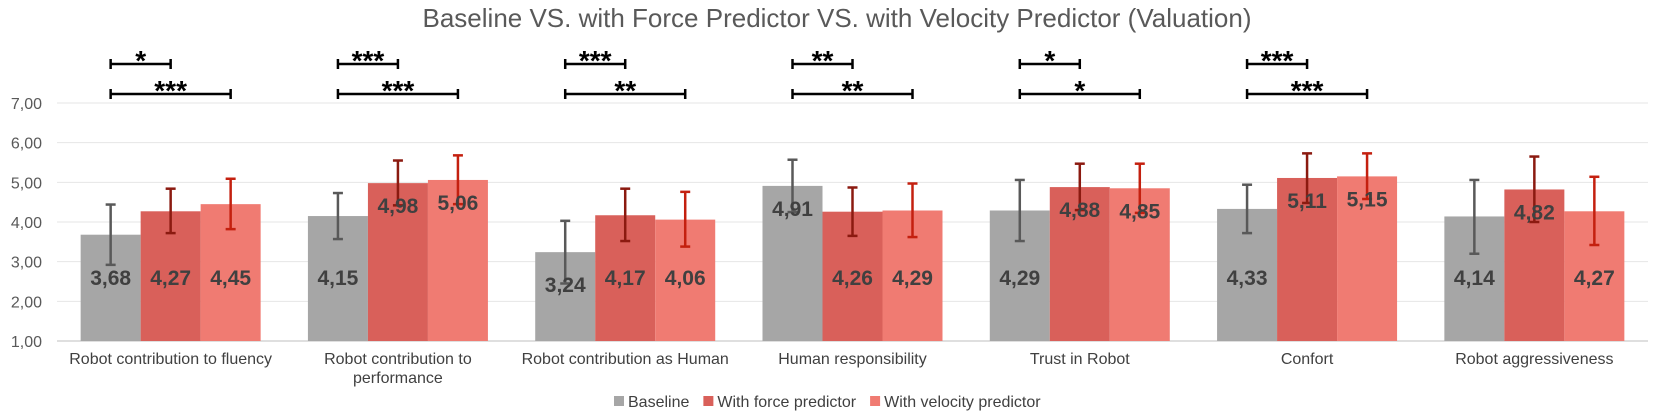 Image resolution: width=1674 pixels, height=415 pixels. What do you see at coordinates (1307, 359) in the screenshot?
I see `x-category-label: Confort` at bounding box center [1307, 359].